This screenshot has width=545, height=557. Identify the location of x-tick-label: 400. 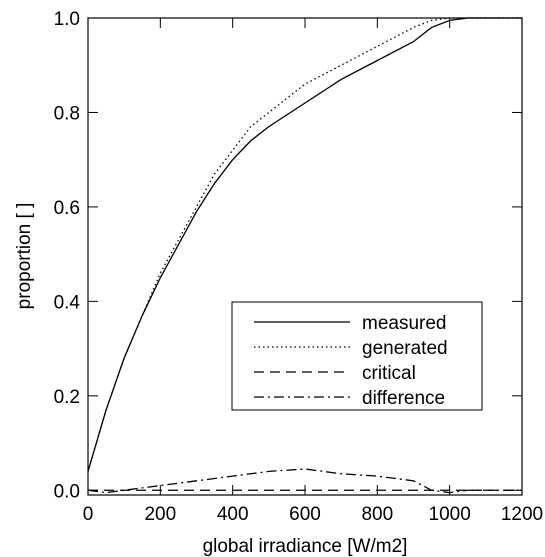
(233, 514).